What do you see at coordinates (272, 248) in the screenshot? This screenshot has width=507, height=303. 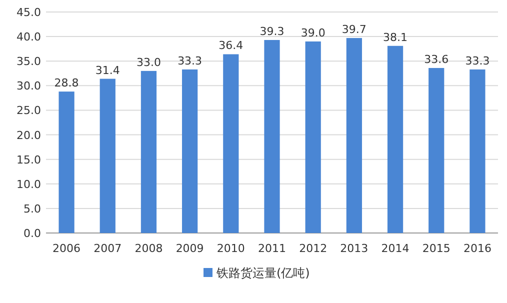 I see `x-tick-label: 2011` at bounding box center [272, 248].